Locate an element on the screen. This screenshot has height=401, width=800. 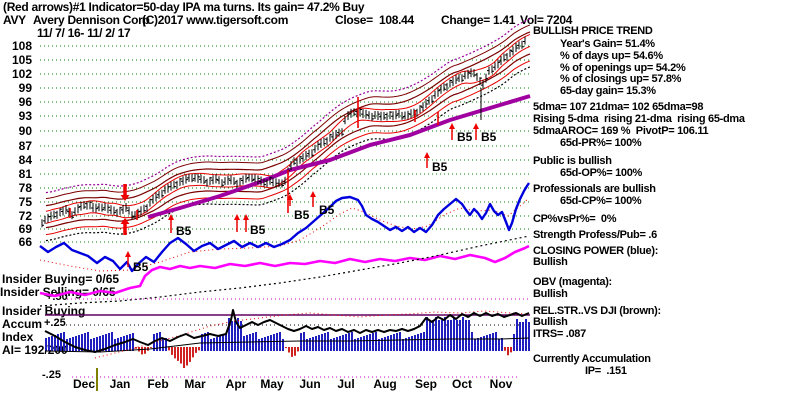
scale-plus25: +.25 is located at coordinates (55, 323).